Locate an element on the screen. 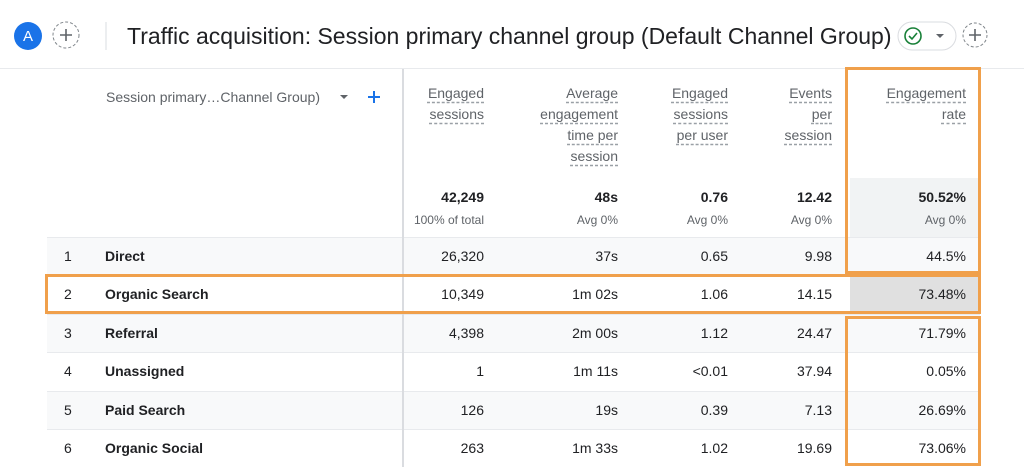  metric-value: 0.05% is located at coordinates (946, 371).